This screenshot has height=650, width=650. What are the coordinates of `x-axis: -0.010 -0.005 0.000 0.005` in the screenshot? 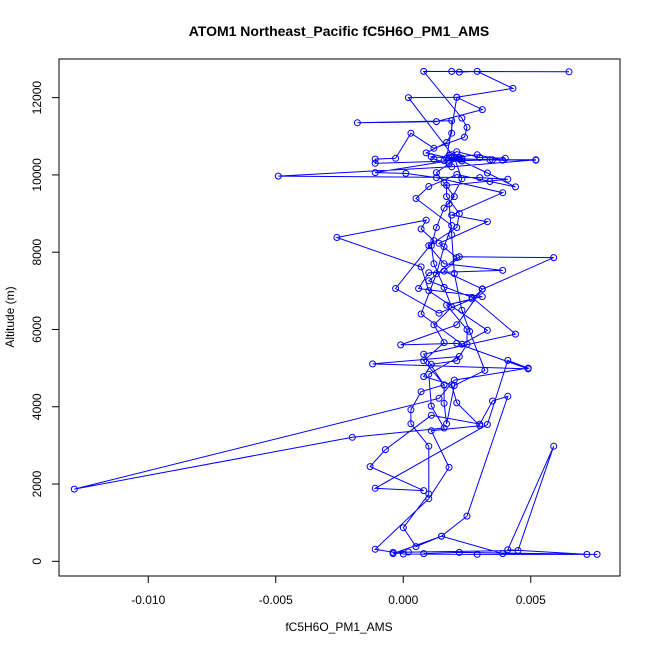 It's located at (338, 591).